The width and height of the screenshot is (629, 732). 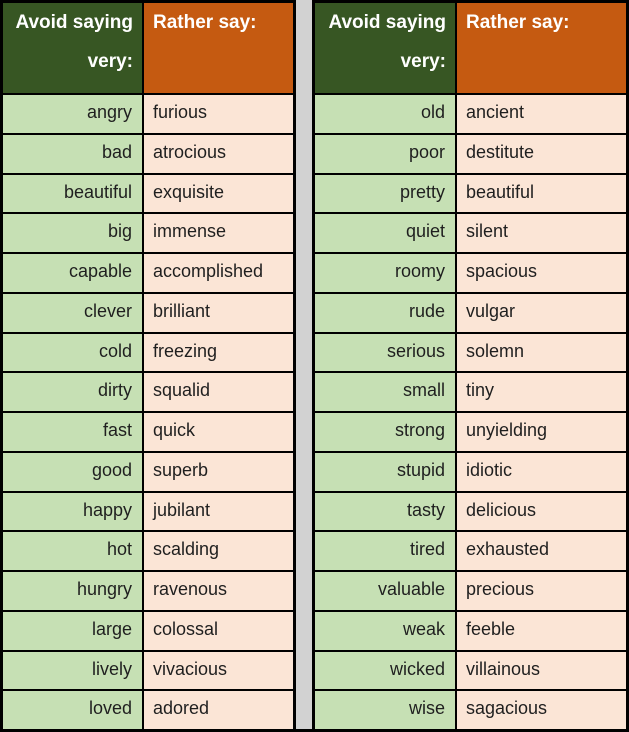 What do you see at coordinates (541, 511) in the screenshot?
I see `rather-word-cell: delicious` at bounding box center [541, 511].